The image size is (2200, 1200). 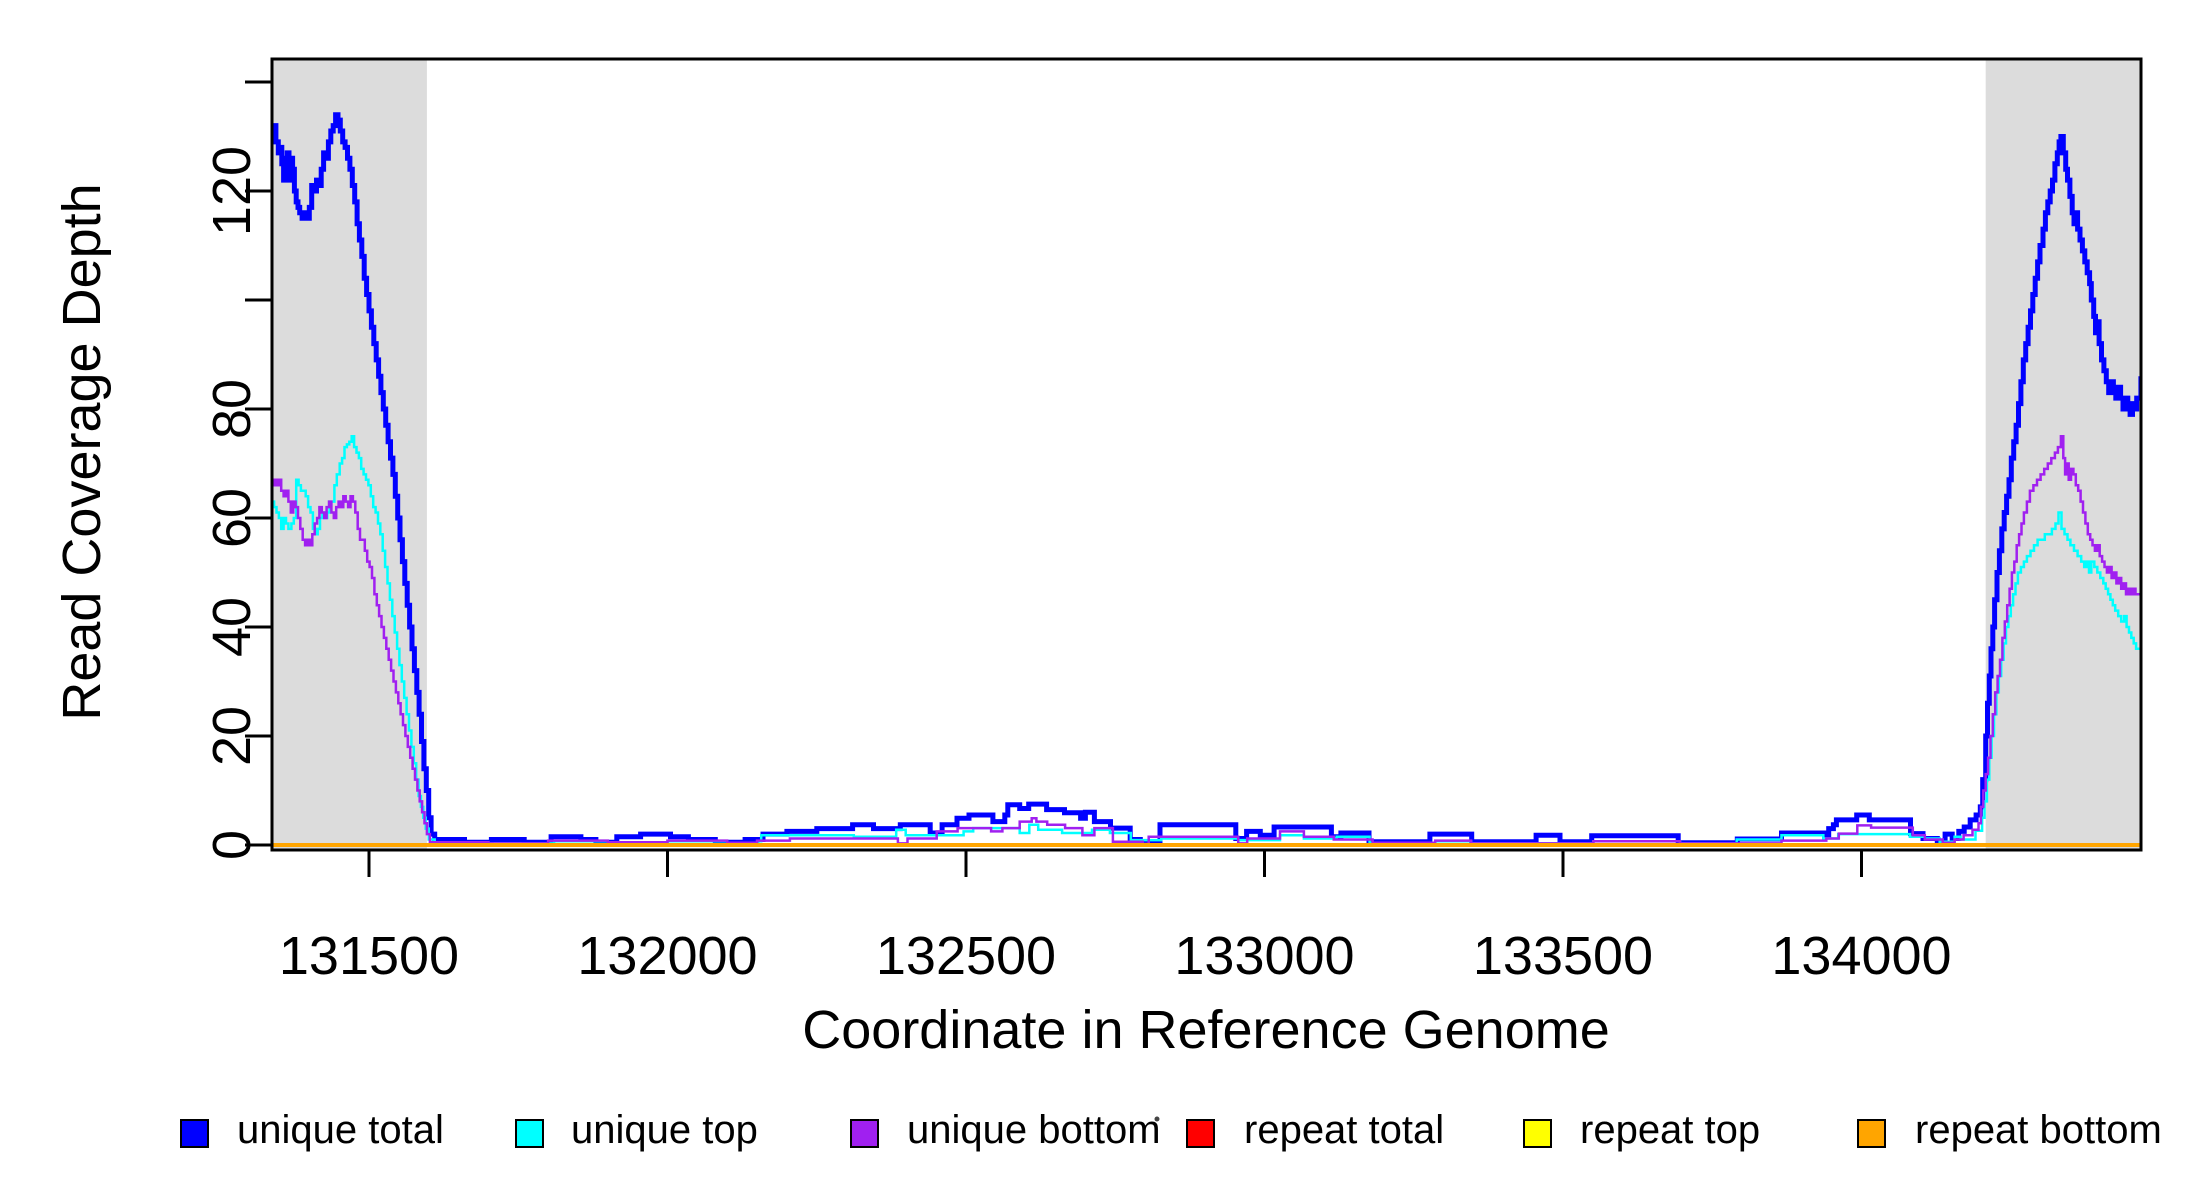 I want to click on y-tick-label: 80, so click(x=232, y=409).